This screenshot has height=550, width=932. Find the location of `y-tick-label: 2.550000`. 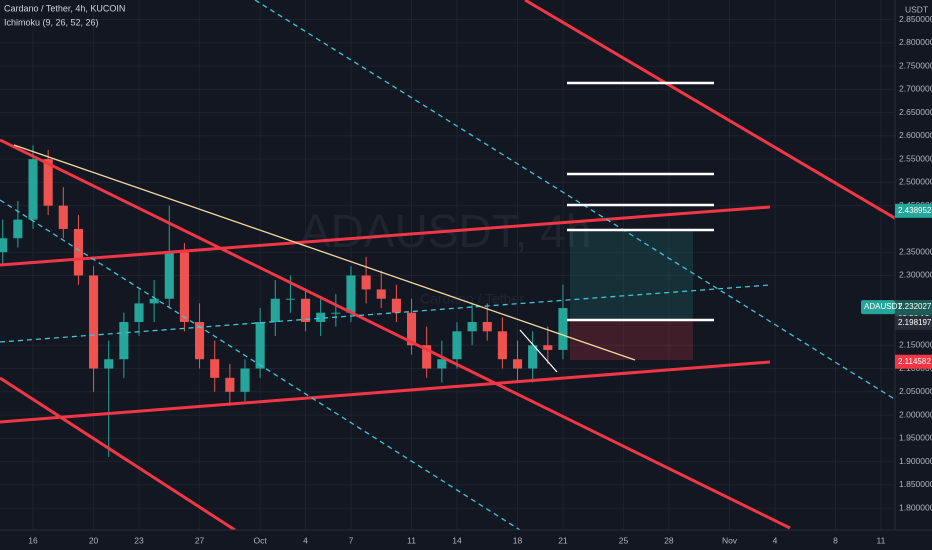

y-tick-label: 2.550000 is located at coordinates (915, 158).